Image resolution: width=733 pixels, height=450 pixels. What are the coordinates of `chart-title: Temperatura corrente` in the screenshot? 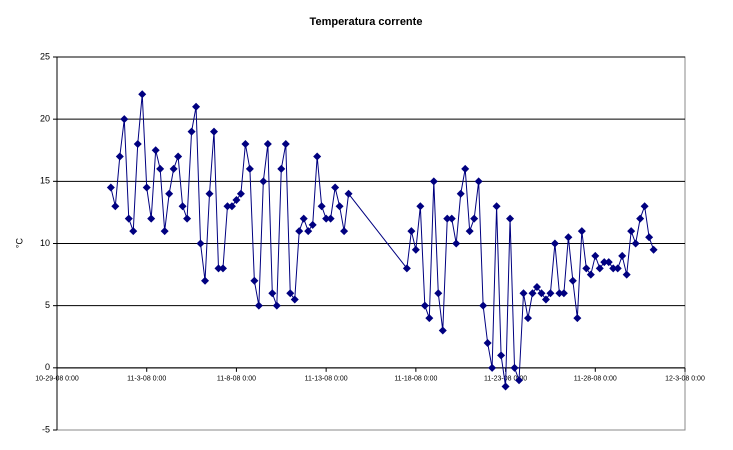 It's located at (366, 22).